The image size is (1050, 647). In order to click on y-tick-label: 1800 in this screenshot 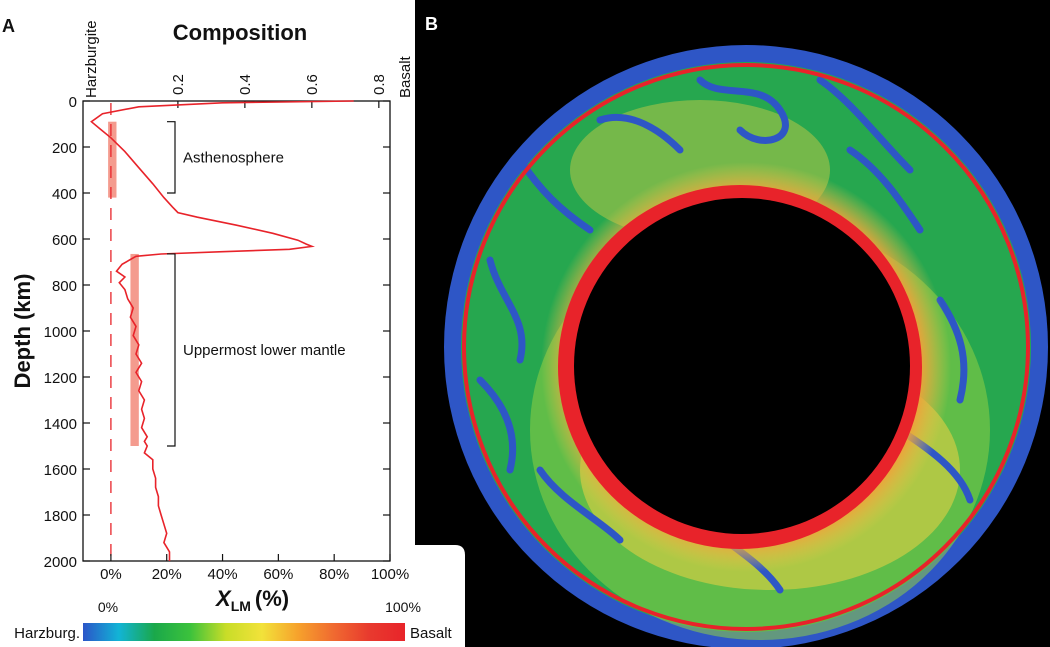, I will do `click(60, 516)`.